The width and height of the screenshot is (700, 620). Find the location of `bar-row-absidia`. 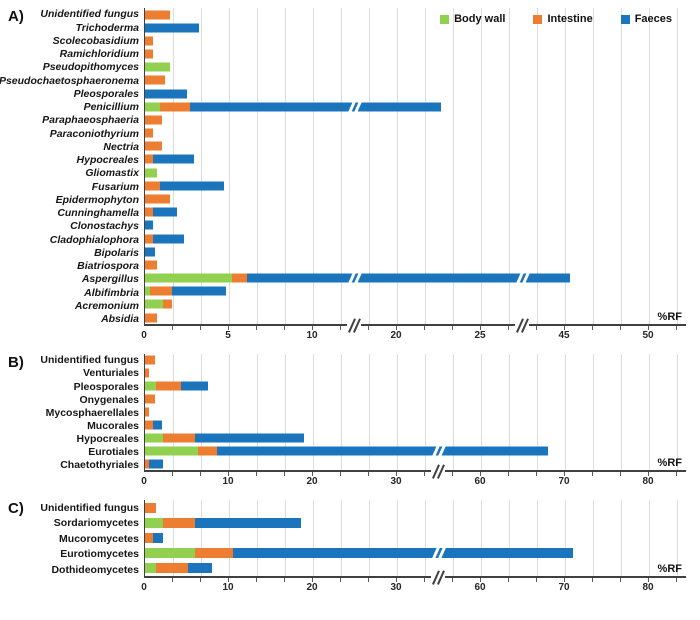

bar-row-absidia is located at coordinates (415, 317).